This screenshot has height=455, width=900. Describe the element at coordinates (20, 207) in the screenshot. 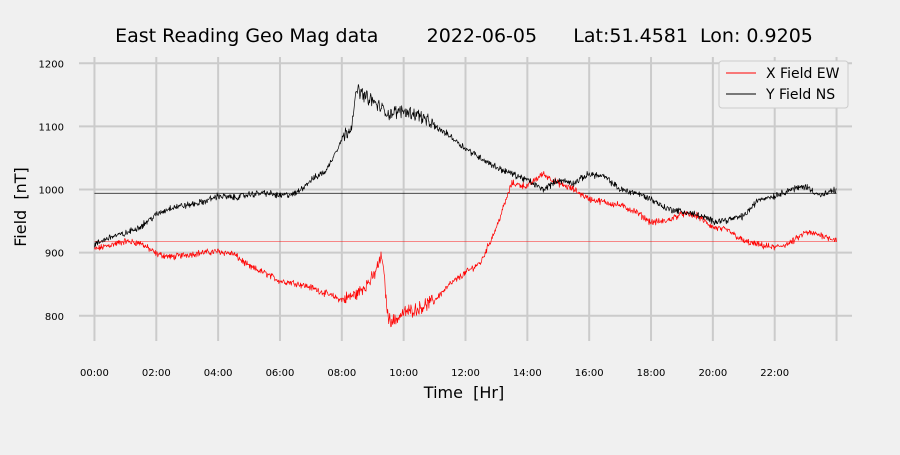

I see `y-axis-label: Field [nT]` at that location.